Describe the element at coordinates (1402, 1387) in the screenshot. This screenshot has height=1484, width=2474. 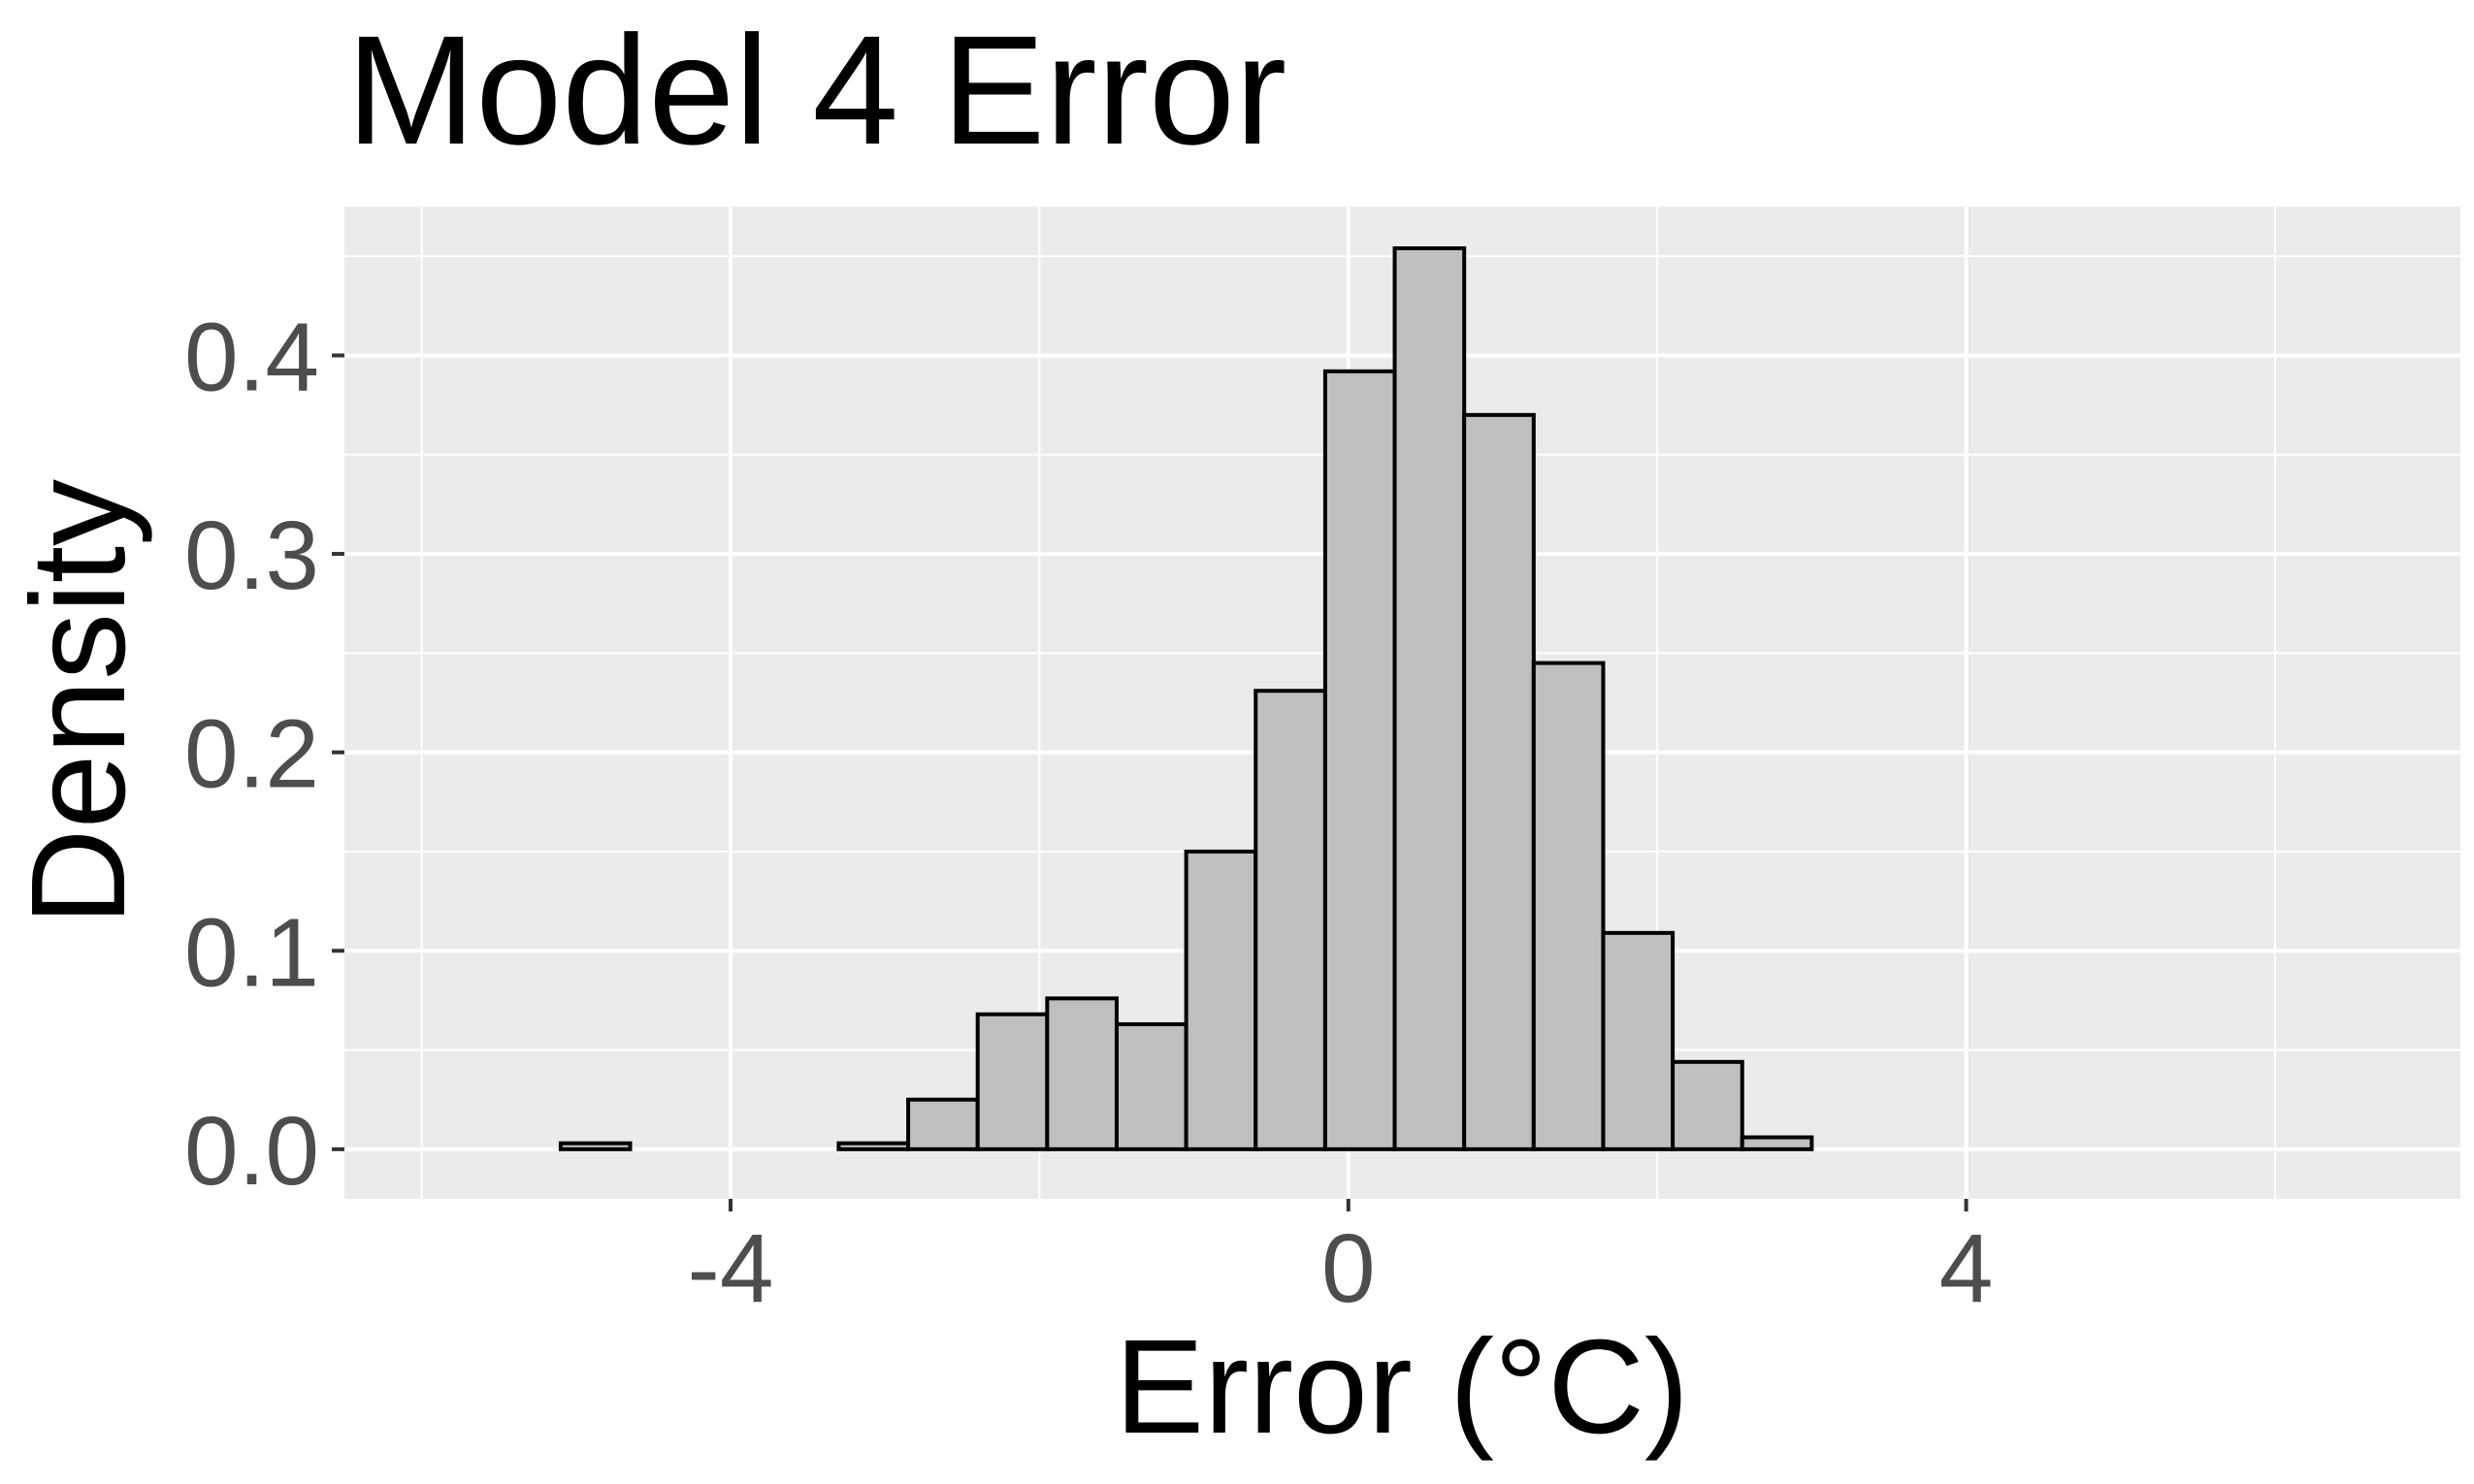
I see `x-axis-title: Error (°C)` at that location.